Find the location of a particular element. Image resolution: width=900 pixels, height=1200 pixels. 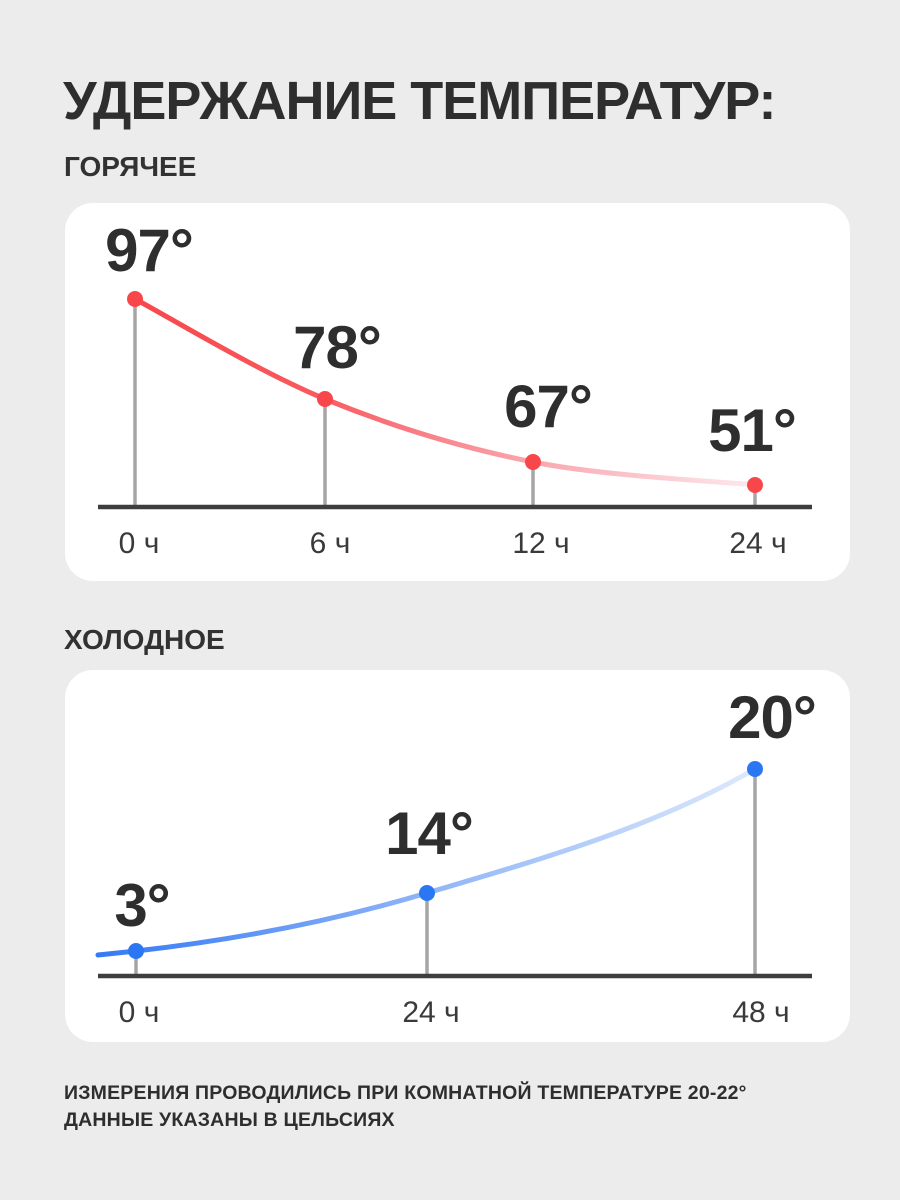

tick-label: 12 ч is located at coordinates (541, 543).